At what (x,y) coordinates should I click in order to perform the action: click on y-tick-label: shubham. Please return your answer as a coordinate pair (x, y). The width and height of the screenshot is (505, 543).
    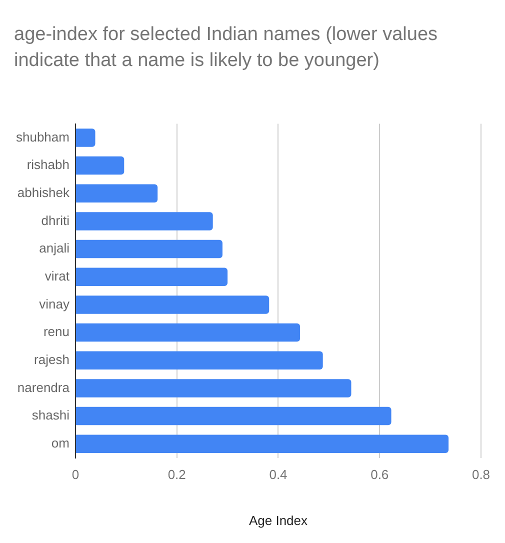
    Looking at the image, I should click on (43, 136).